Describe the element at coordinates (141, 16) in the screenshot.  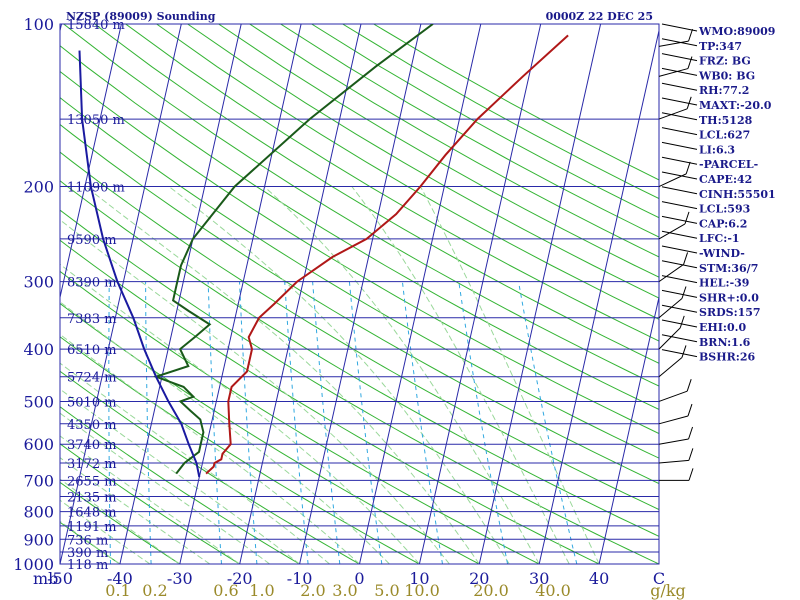
I see `chart-title: NZSP (89009) Sounding` at that location.